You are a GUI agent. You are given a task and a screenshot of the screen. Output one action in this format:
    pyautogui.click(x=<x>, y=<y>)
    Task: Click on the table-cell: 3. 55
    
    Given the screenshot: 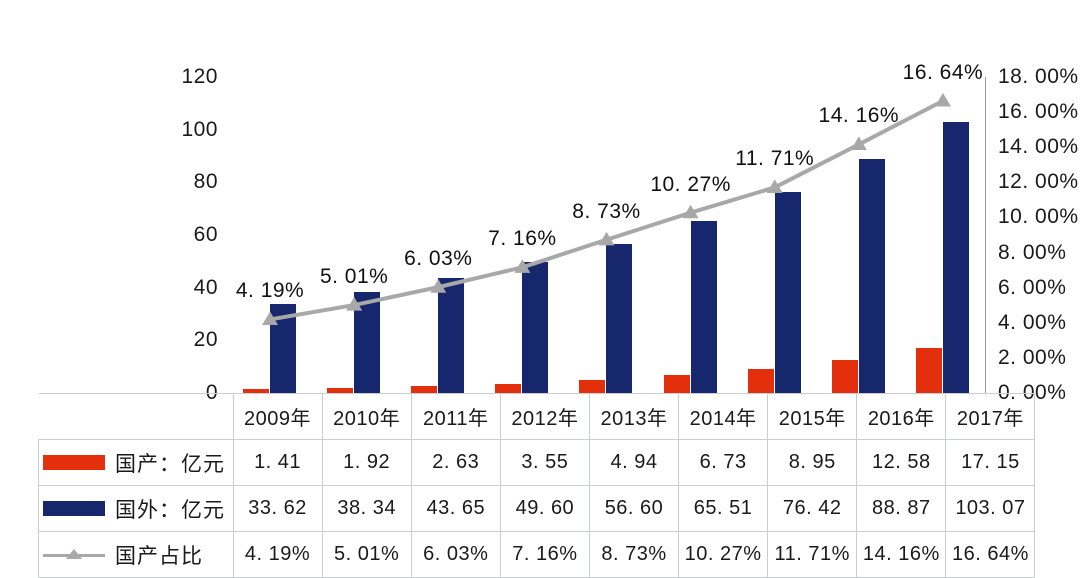 What is the action you would take?
    pyautogui.click(x=544, y=462)
    